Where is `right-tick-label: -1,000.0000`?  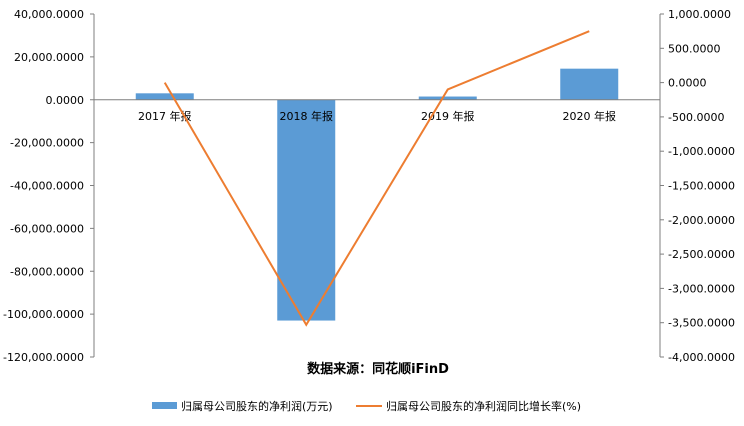
right-tick-label: -1,000.0000 is located at coordinates (701, 151).